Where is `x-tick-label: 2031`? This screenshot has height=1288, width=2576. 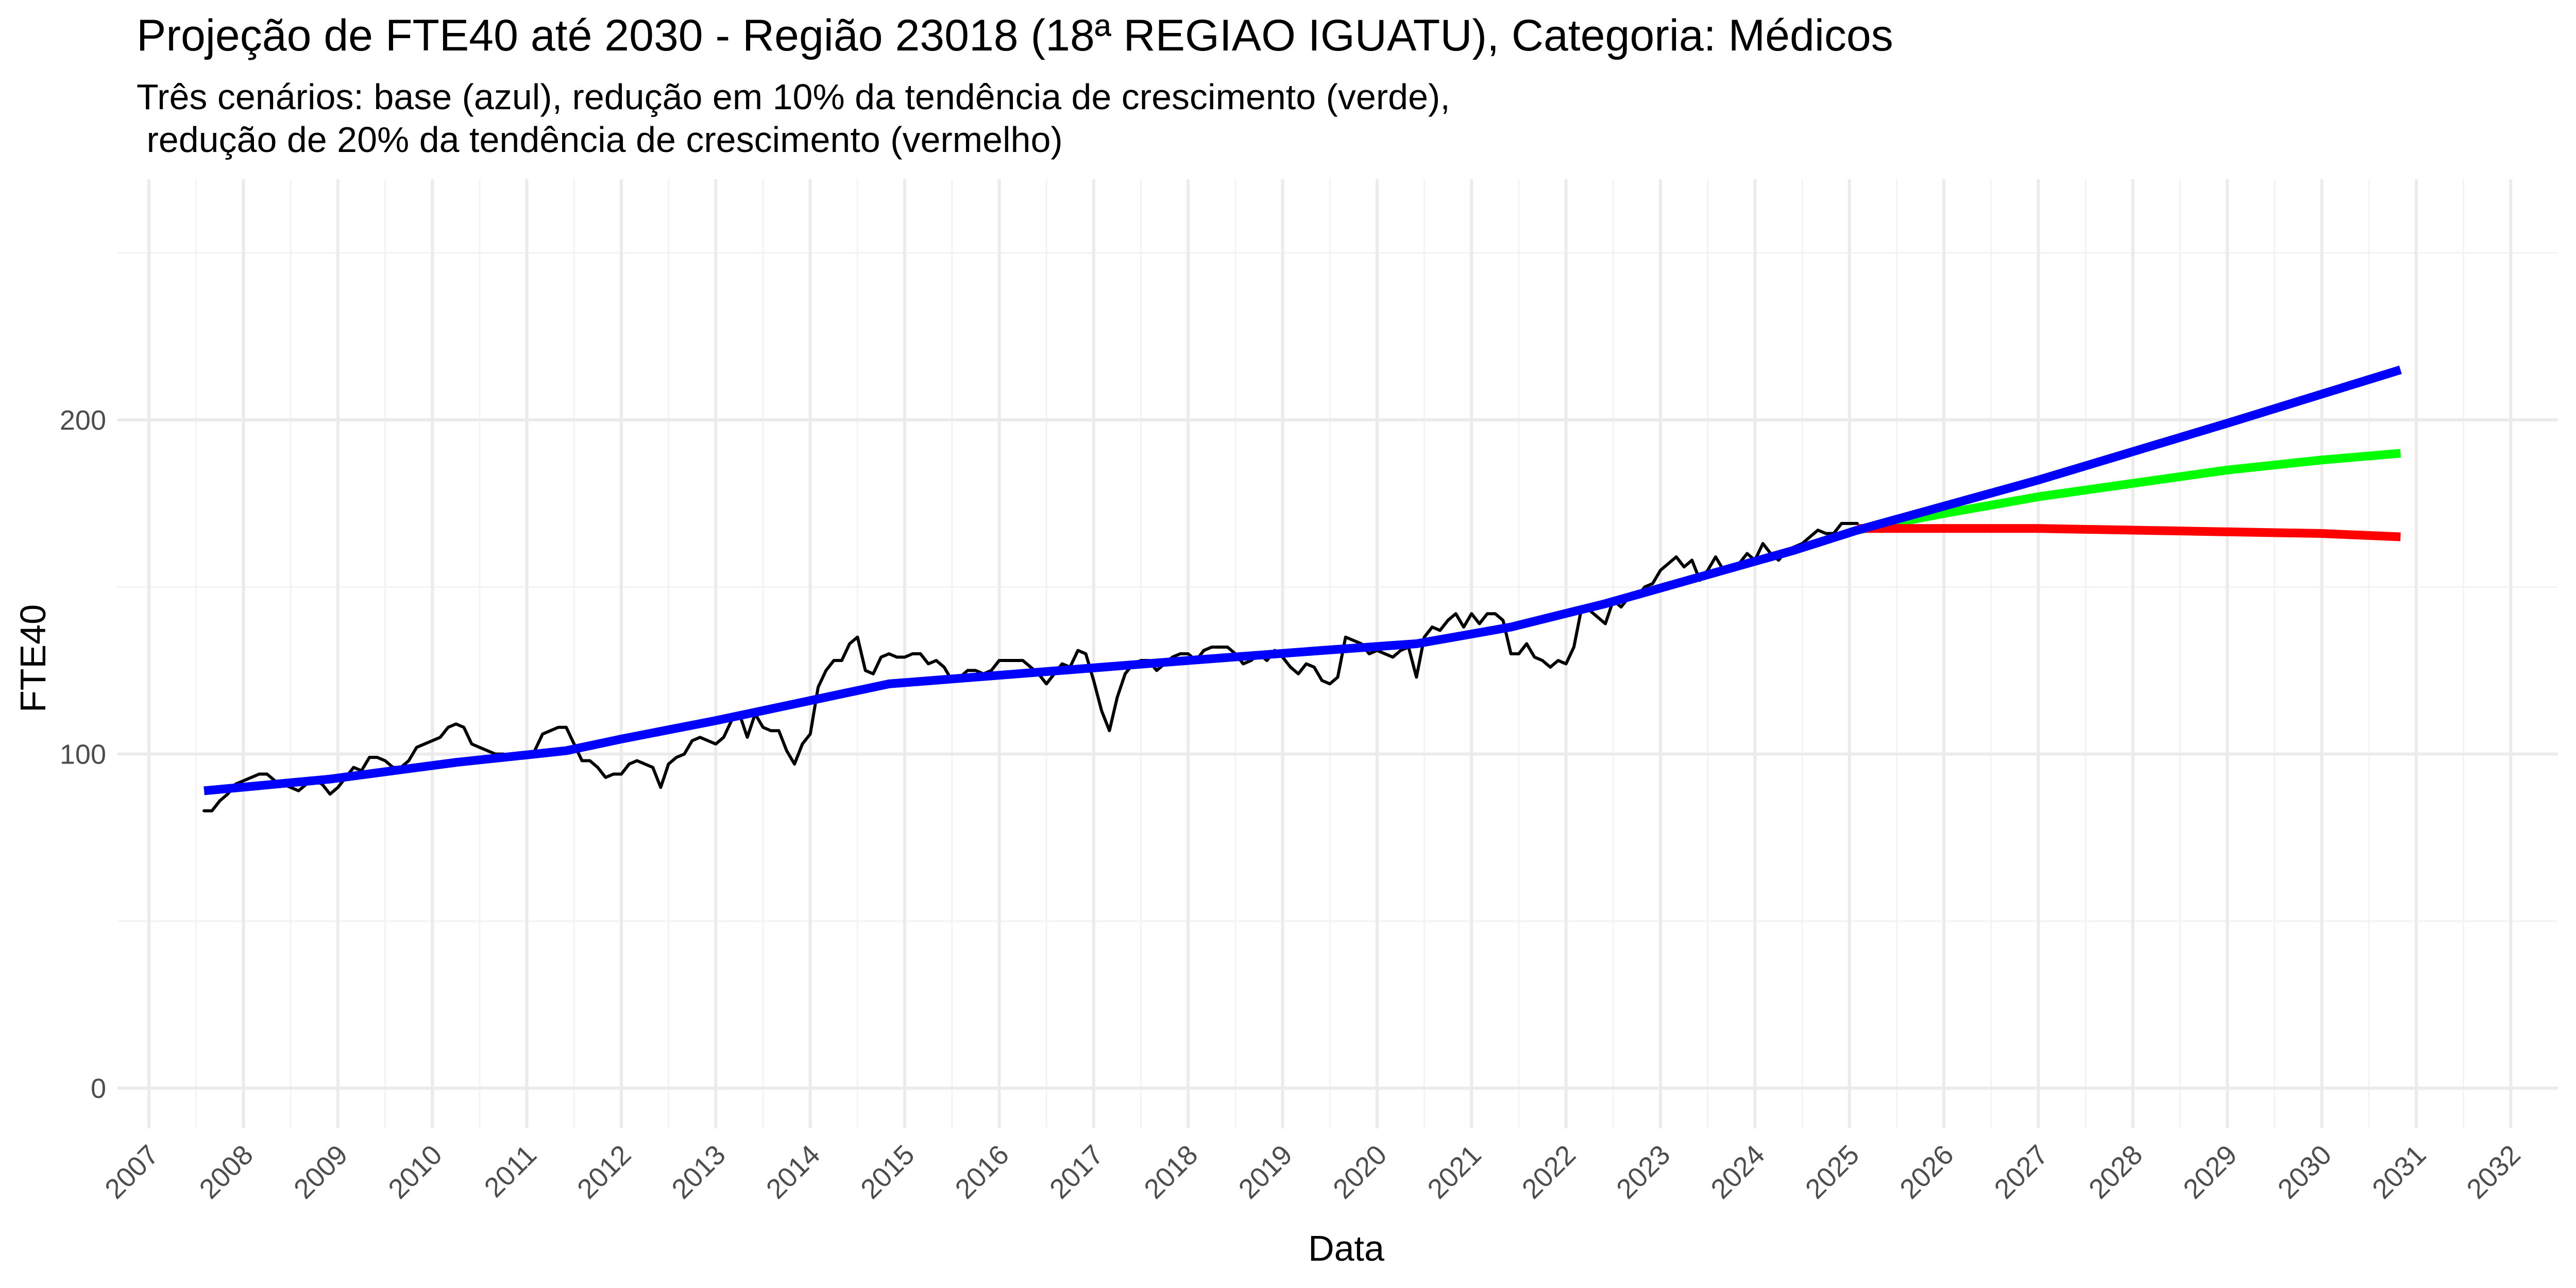 x-tick-label: 2031 is located at coordinates (2399, 1172).